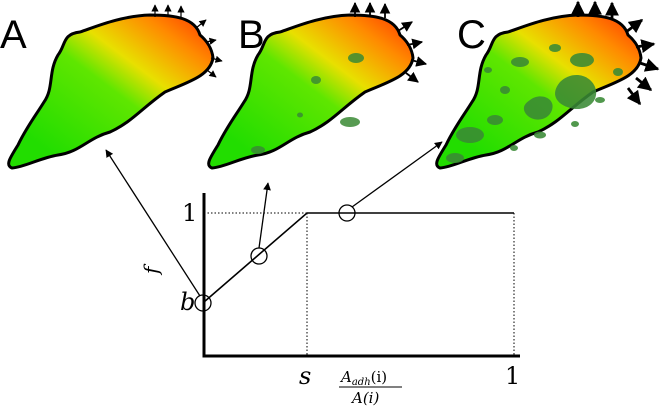 The height and width of the screenshot is (409, 666). What do you see at coordinates (345, 377) in the screenshot?
I see `x-label-numerator-base: A` at bounding box center [345, 377].